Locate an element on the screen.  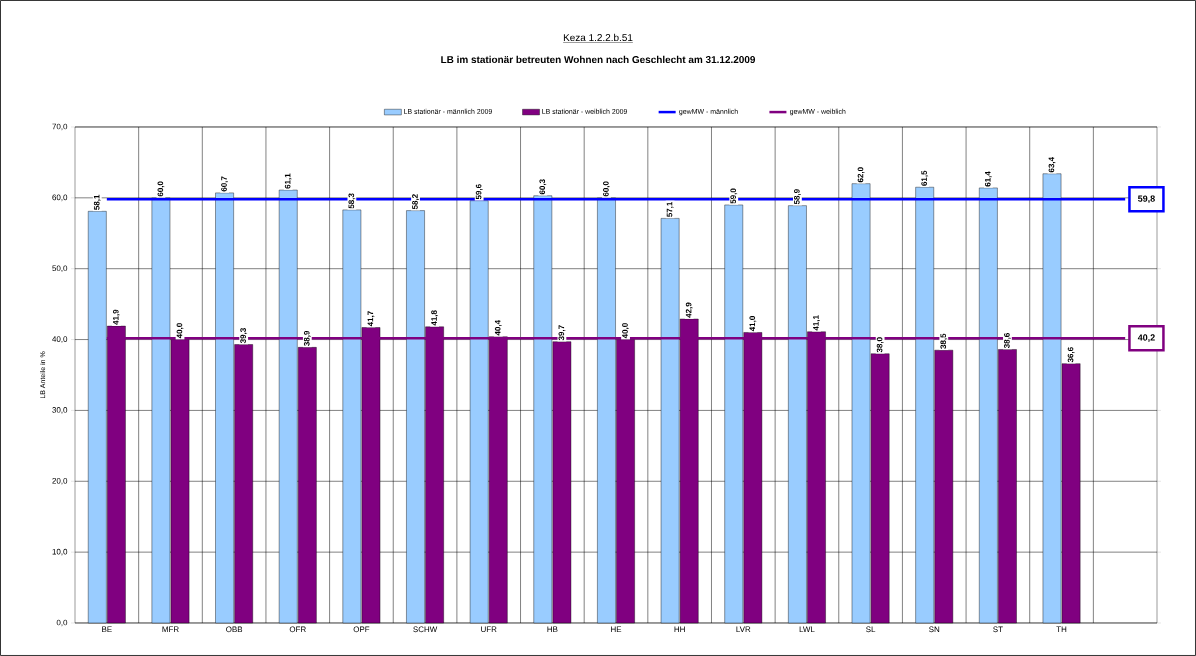
chart-subtitle: LB im stationär betreuten Wohnen nach Geschlecht am 31.12.2009 is located at coordinates (598, 59).